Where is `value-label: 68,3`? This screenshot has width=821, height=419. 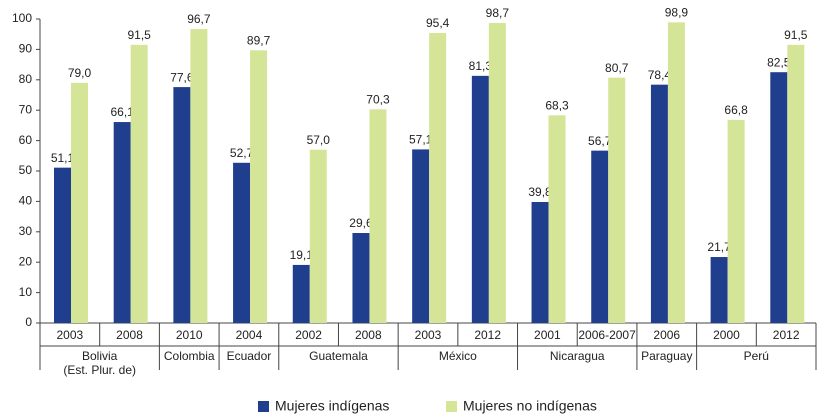 value-label: 68,3 is located at coordinates (557, 106).